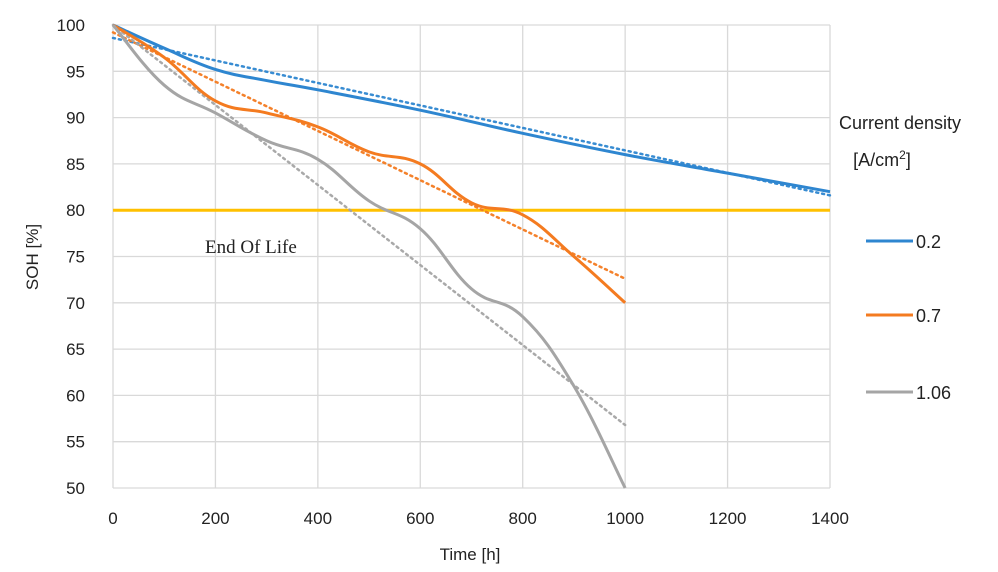  Describe the element at coordinates (523, 518) in the screenshot. I see `x-tick-label-4: 800` at that location.